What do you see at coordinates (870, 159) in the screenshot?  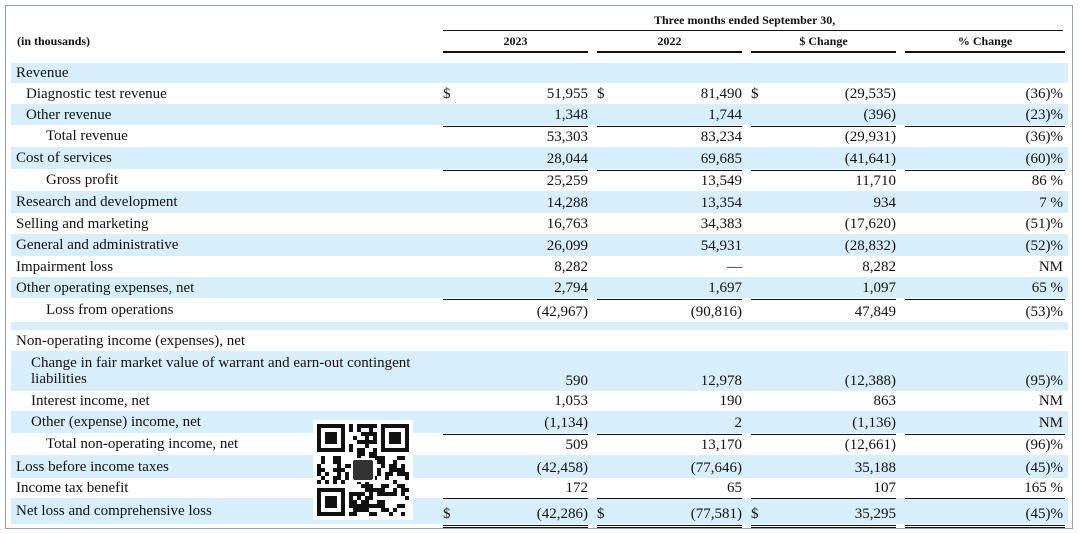 I see `cell-value: (41,641)` at bounding box center [870, 159].